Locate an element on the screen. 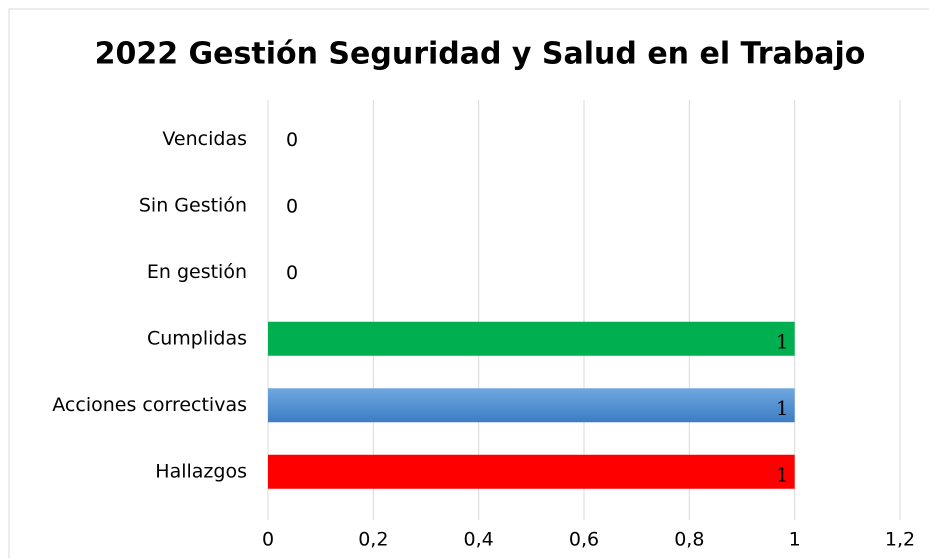 Image resolution: width=929 pixels, height=558 pixels. x-tick-label: 0,6 is located at coordinates (584, 540).